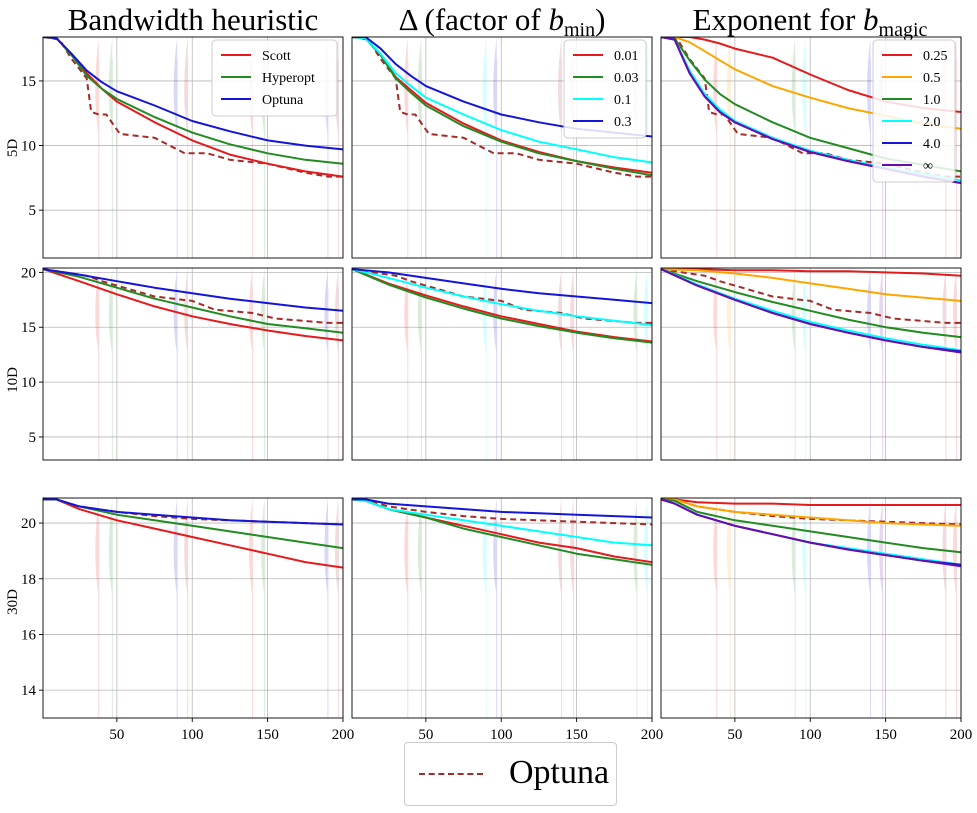  What do you see at coordinates (626, 78) in the screenshot?
I see `legend-label-0-03: 0.03` at bounding box center [626, 78].